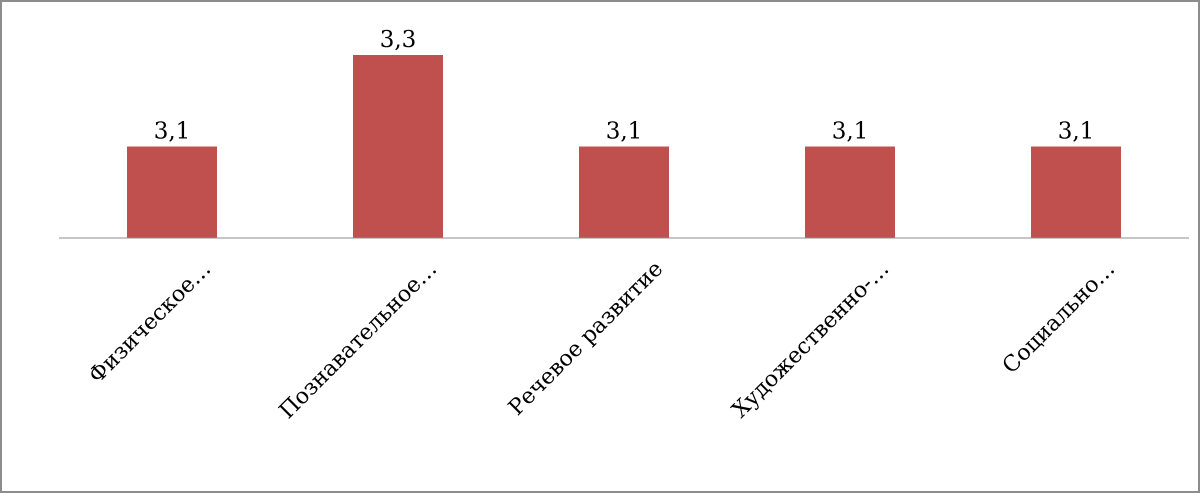  Describe the element at coordinates (1076, 132) in the screenshot. I see `value-label-5: 3,1` at that location.